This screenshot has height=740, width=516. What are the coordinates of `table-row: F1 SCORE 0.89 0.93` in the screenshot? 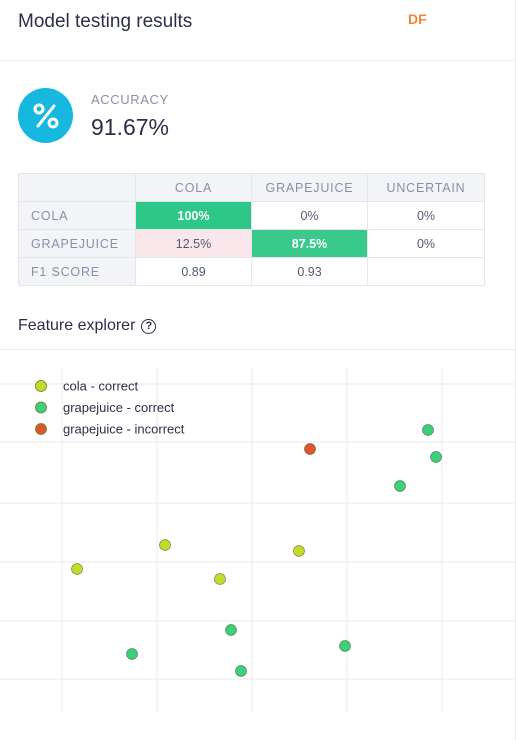 It's located at (251, 271).